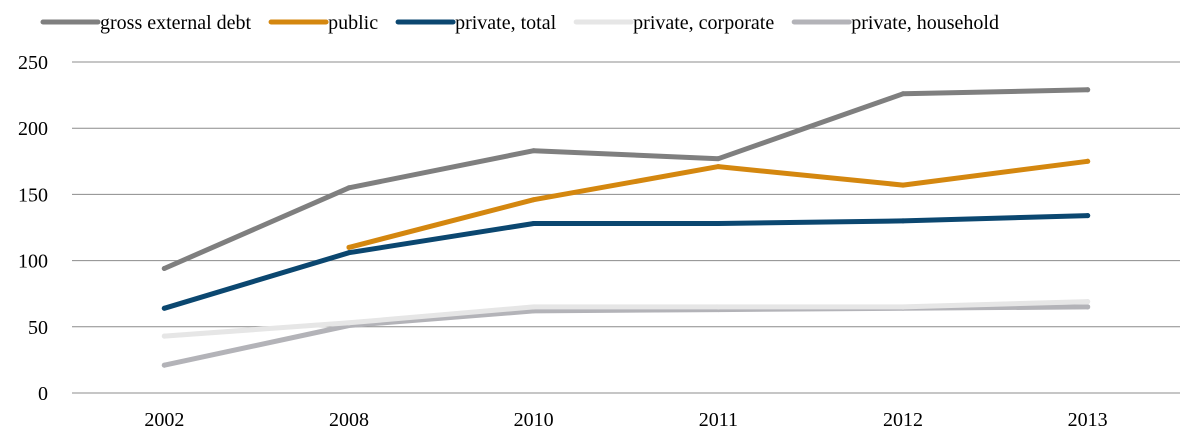 Image resolution: width=1197 pixels, height=436 pixels. Describe the element at coordinates (506, 23) in the screenshot. I see `legend-label: private, total` at that location.